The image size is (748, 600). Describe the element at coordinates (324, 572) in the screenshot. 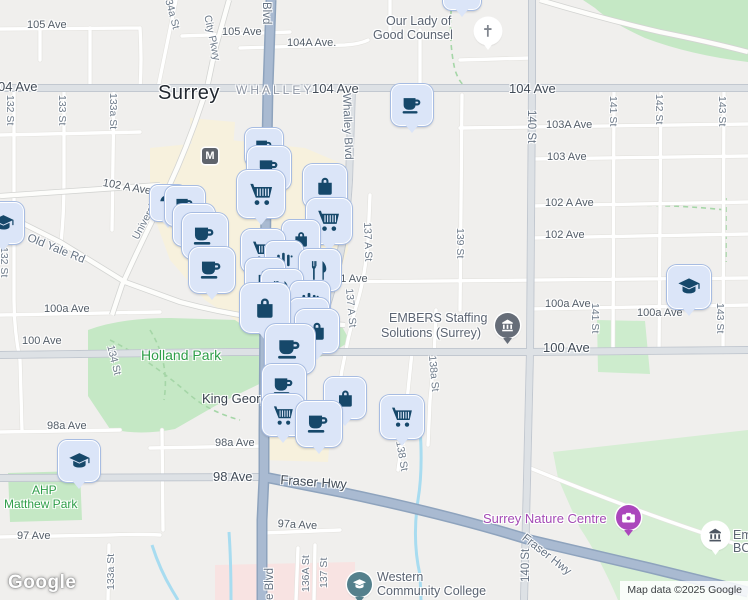

I see `road-label: 137 St` at that location.